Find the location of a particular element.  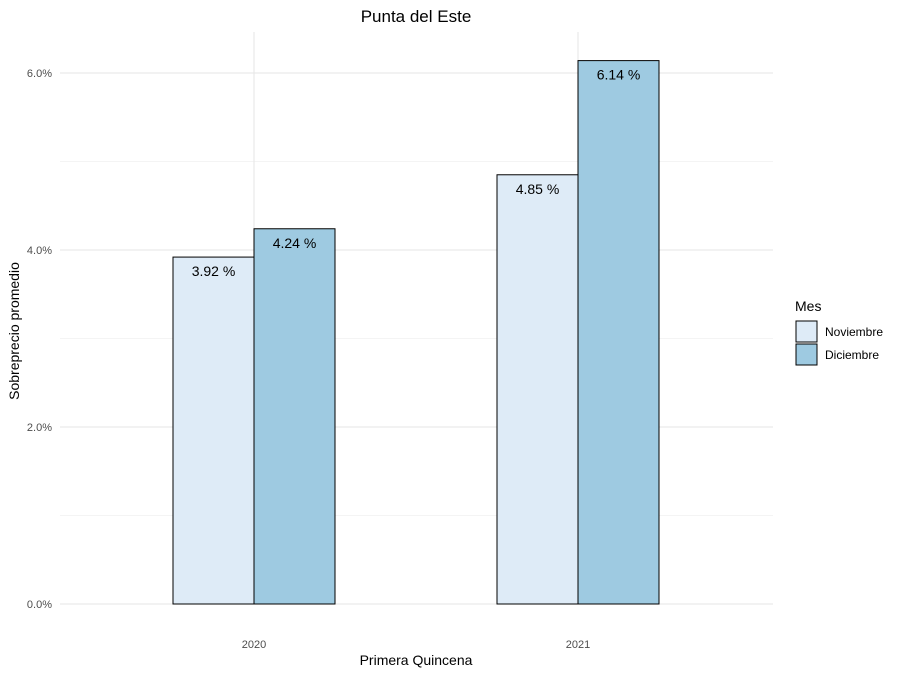

x-tick-label: 2020 is located at coordinates (254, 645).